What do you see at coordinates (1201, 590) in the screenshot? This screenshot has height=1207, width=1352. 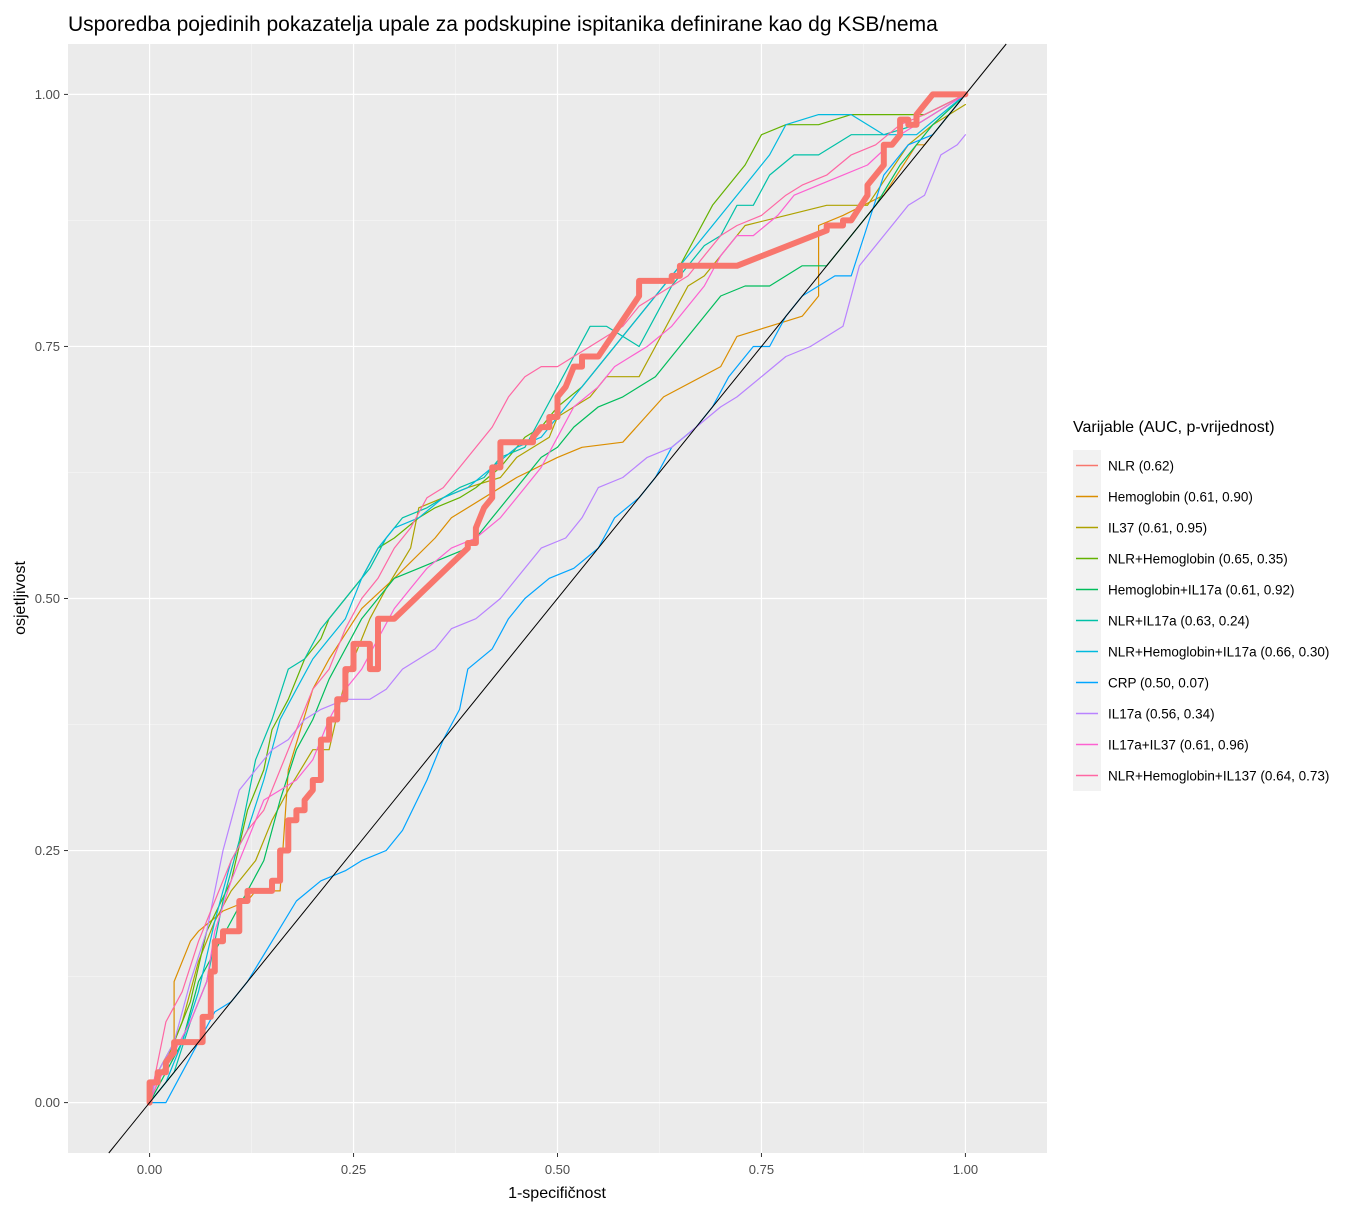 I see `legend-label-4: Hemoglobin+IL17a (0.61, 0.92)` at bounding box center [1201, 590].